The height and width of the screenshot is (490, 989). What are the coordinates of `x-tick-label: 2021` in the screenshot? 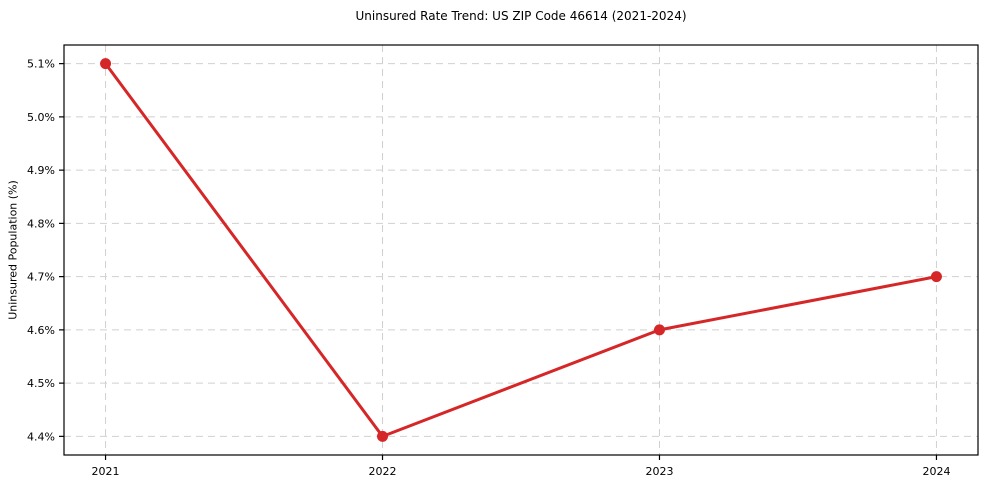 It's located at (106, 471).